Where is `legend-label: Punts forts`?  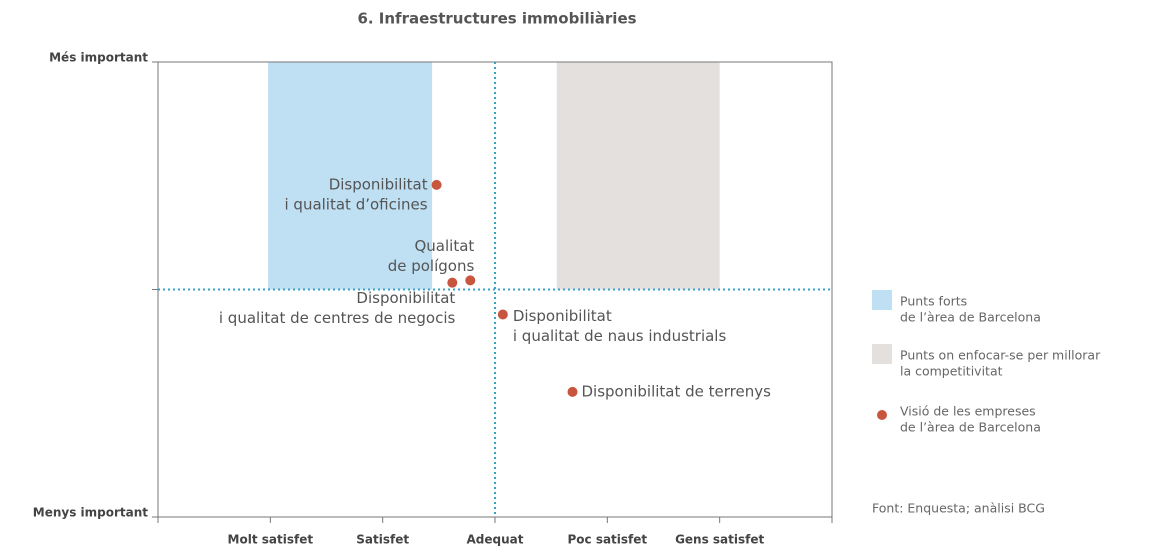
legend-label: Punts forts is located at coordinates (933, 301).